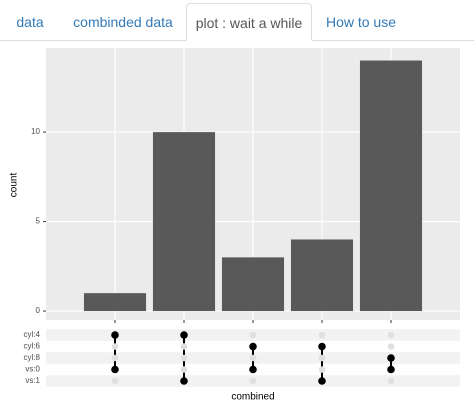  Describe the element at coordinates (35, 131) in the screenshot. I see `y-tick-label: 10` at that location.